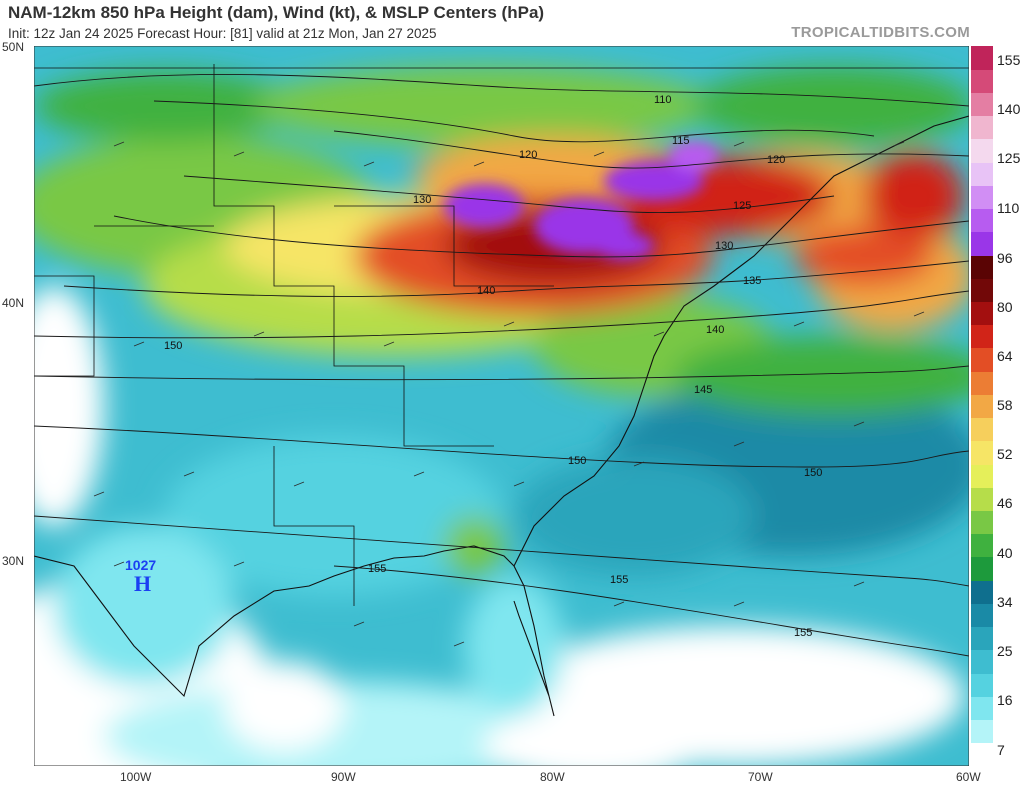 This screenshot has width=1024, height=786. I want to click on colorbar-tick: 52, so click(1005, 454).